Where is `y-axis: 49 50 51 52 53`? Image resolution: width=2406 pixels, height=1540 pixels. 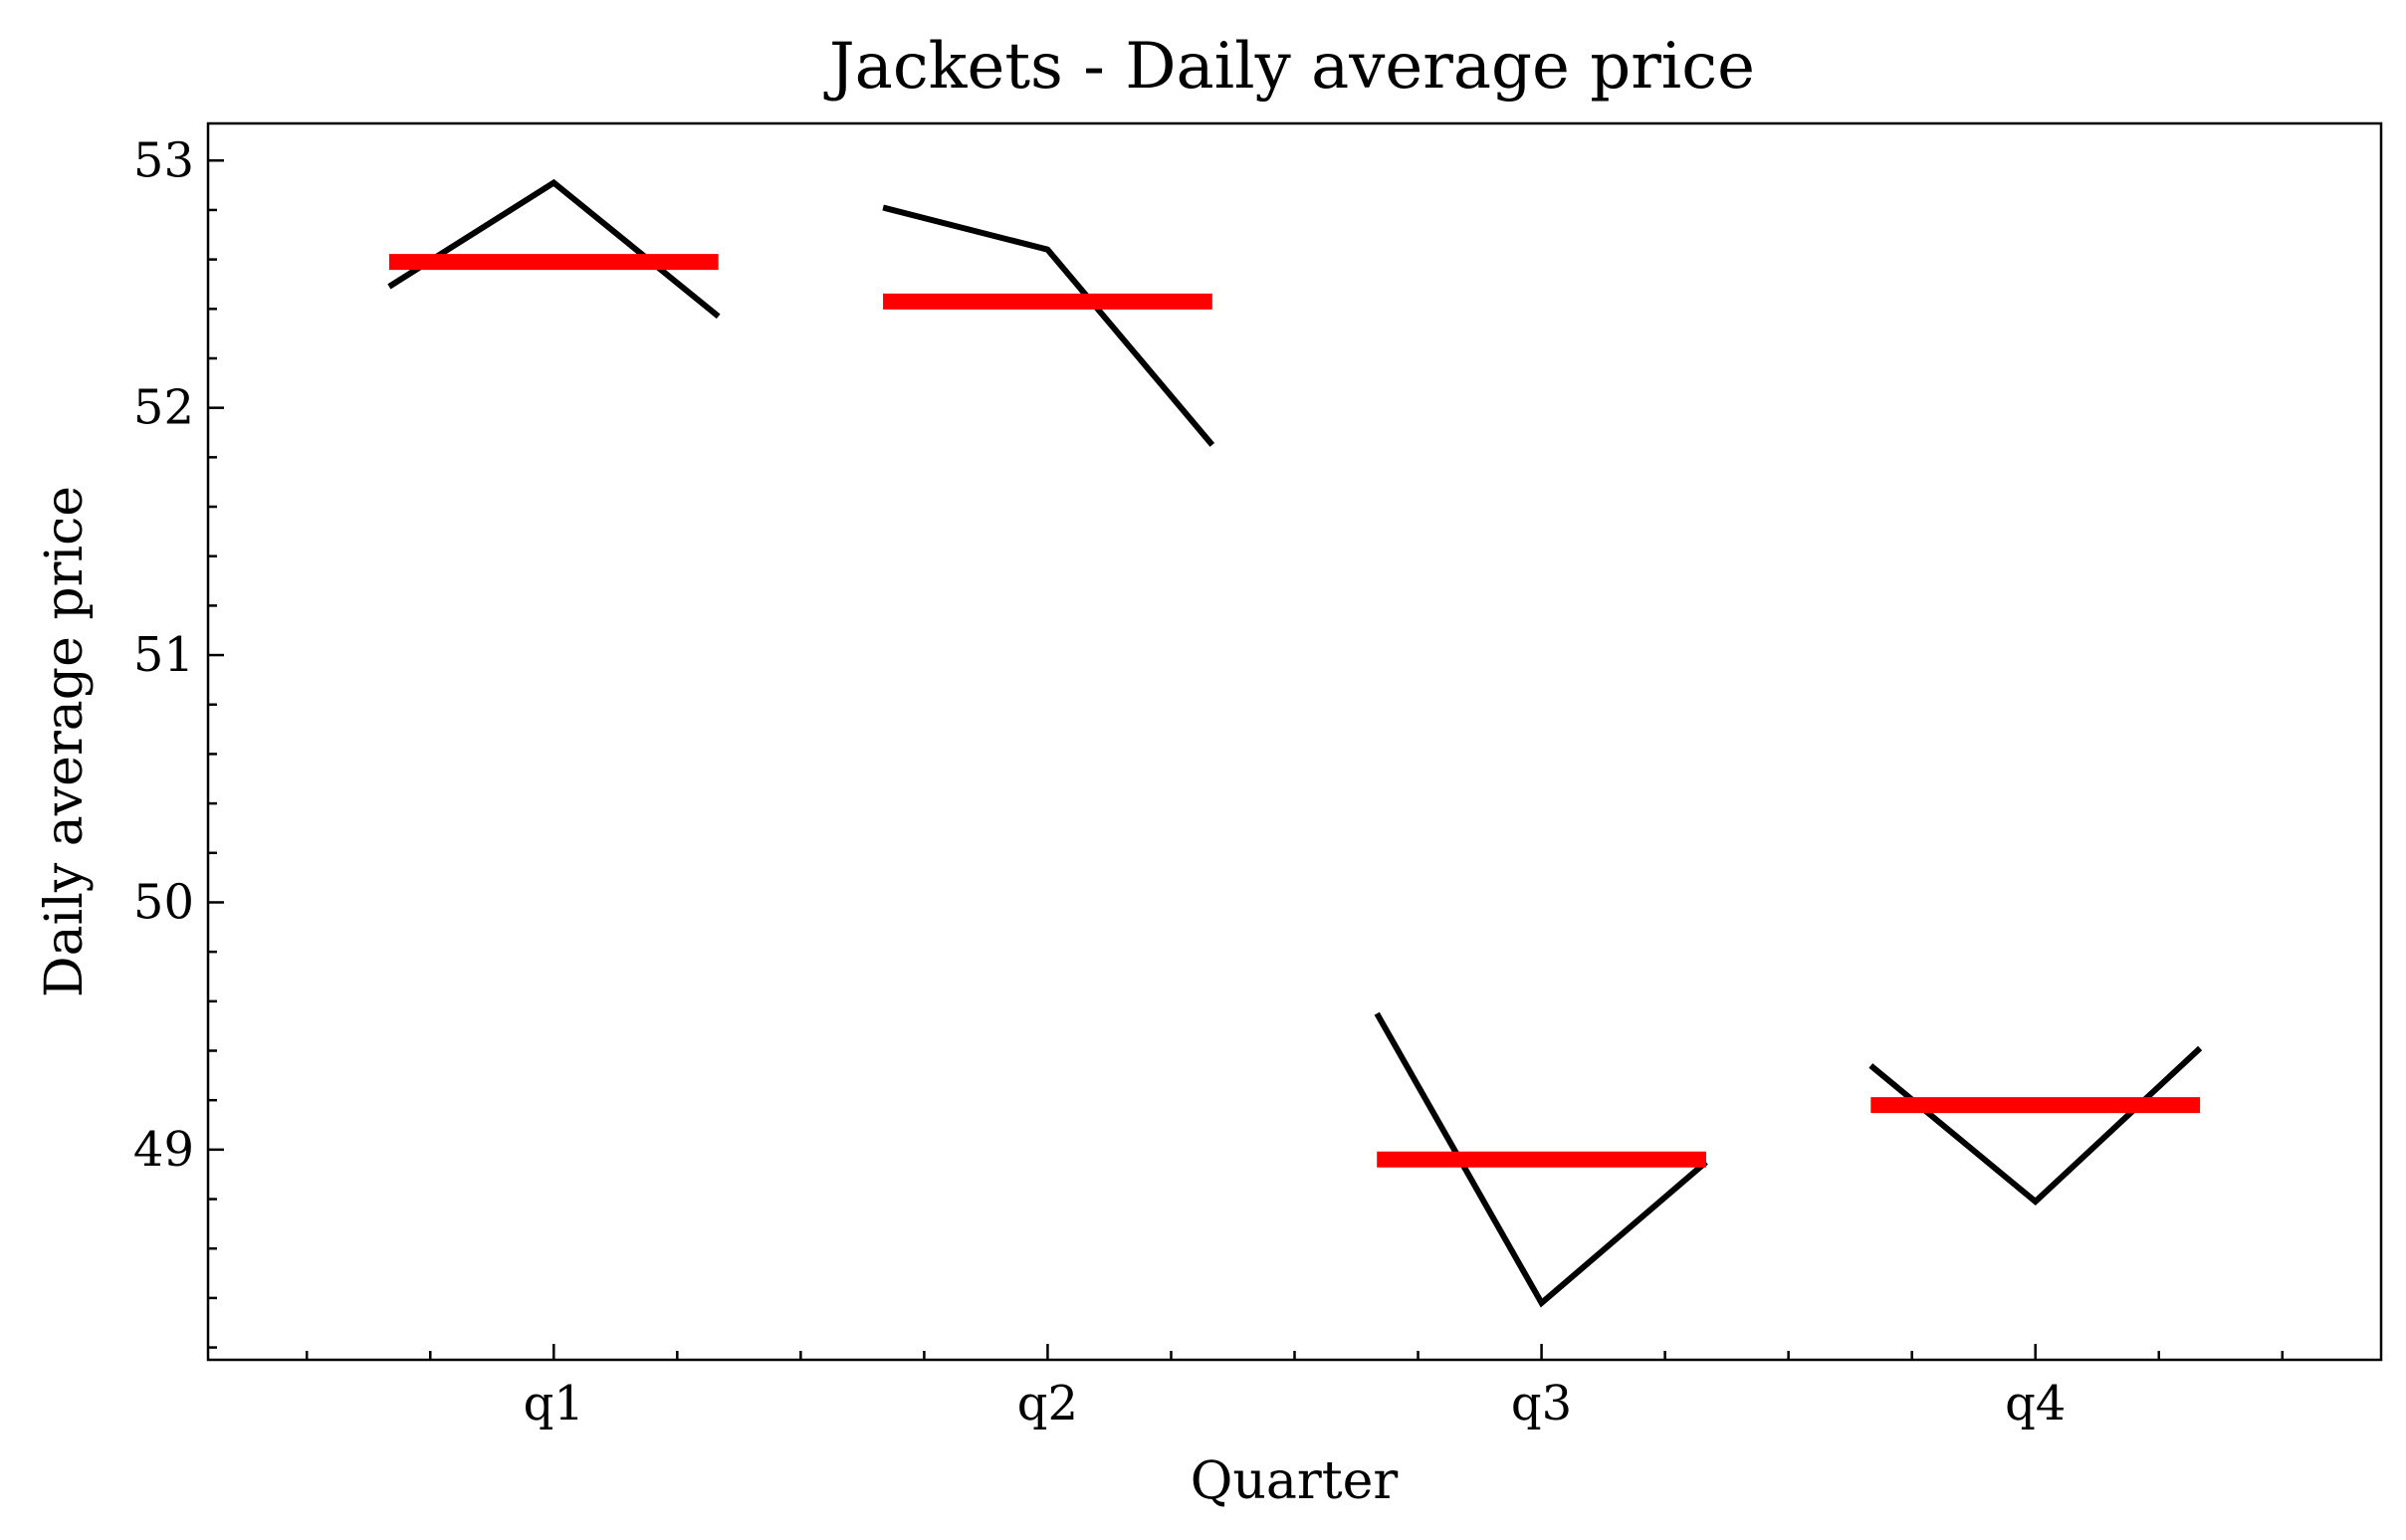 y-axis: 49 50 51 52 53 is located at coordinates (179, 740).